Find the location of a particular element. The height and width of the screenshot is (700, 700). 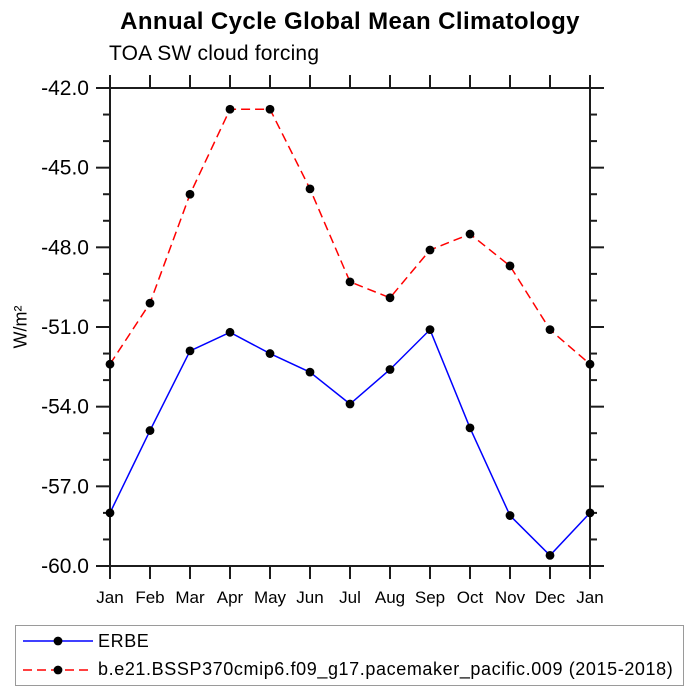

svg-text: -42.0 is located at coordinates (65, 88).